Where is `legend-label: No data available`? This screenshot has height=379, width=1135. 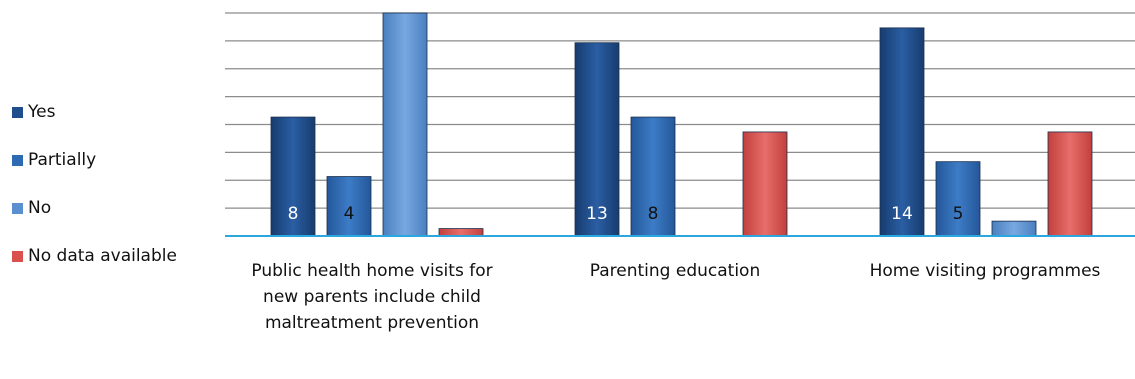
legend-label: No data available is located at coordinates (102, 256).